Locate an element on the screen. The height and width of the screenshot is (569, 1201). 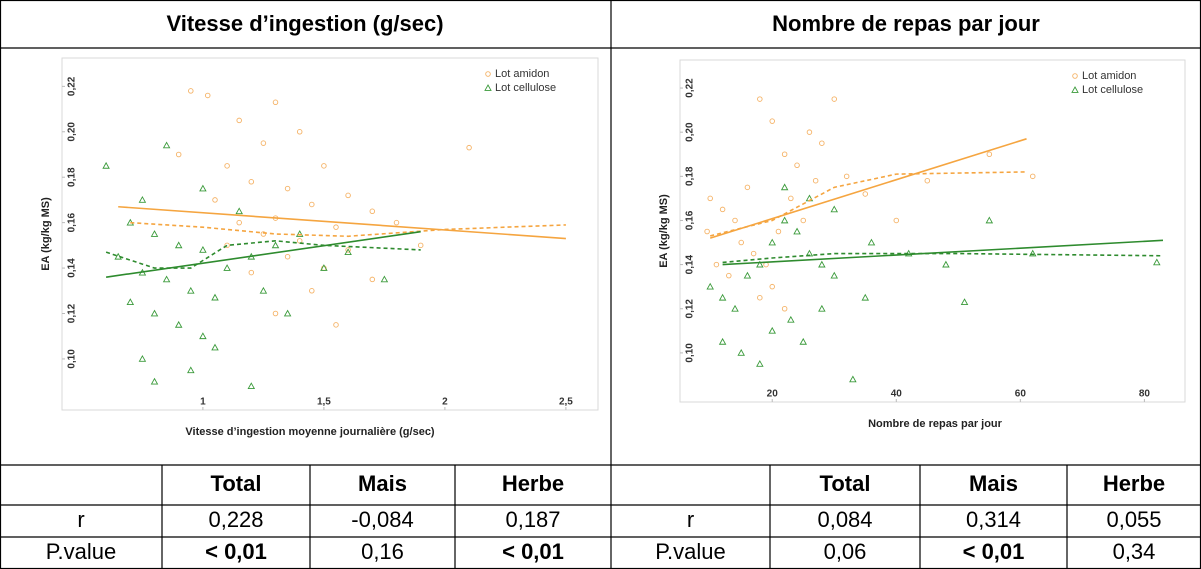
legend-label: Lot amidon is located at coordinates (1109, 76).